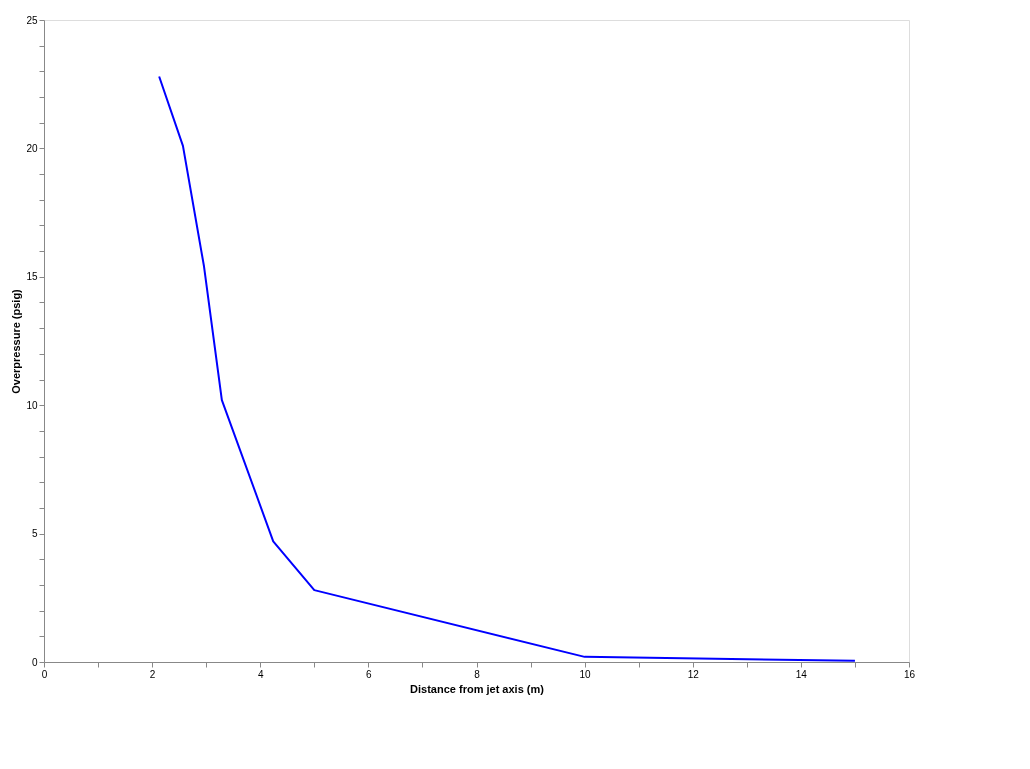 This screenshot has width=1030, height=769. Describe the element at coordinates (34, 534) in the screenshot. I see `y-tick-label: 5` at that location.